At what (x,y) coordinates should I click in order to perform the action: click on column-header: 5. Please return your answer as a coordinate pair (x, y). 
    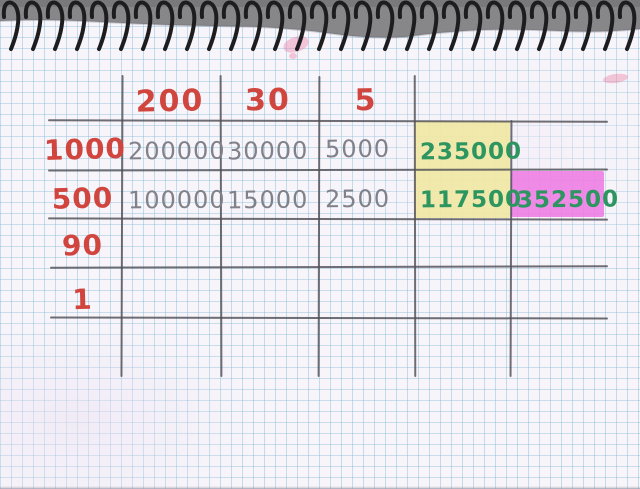
    Looking at the image, I should click on (366, 100).